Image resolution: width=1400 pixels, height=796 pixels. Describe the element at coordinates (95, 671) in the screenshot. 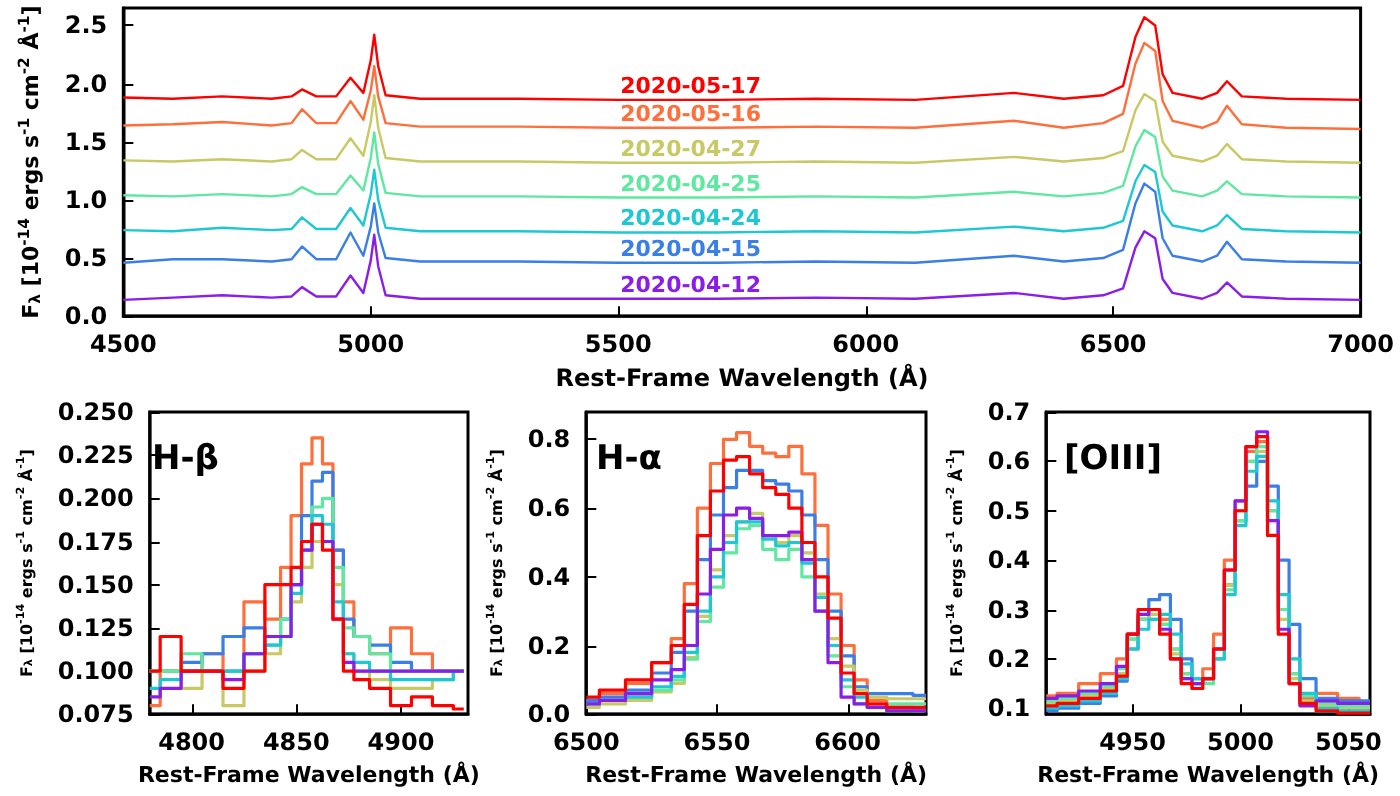

I see `y-tick-label: 0.100` at that location.